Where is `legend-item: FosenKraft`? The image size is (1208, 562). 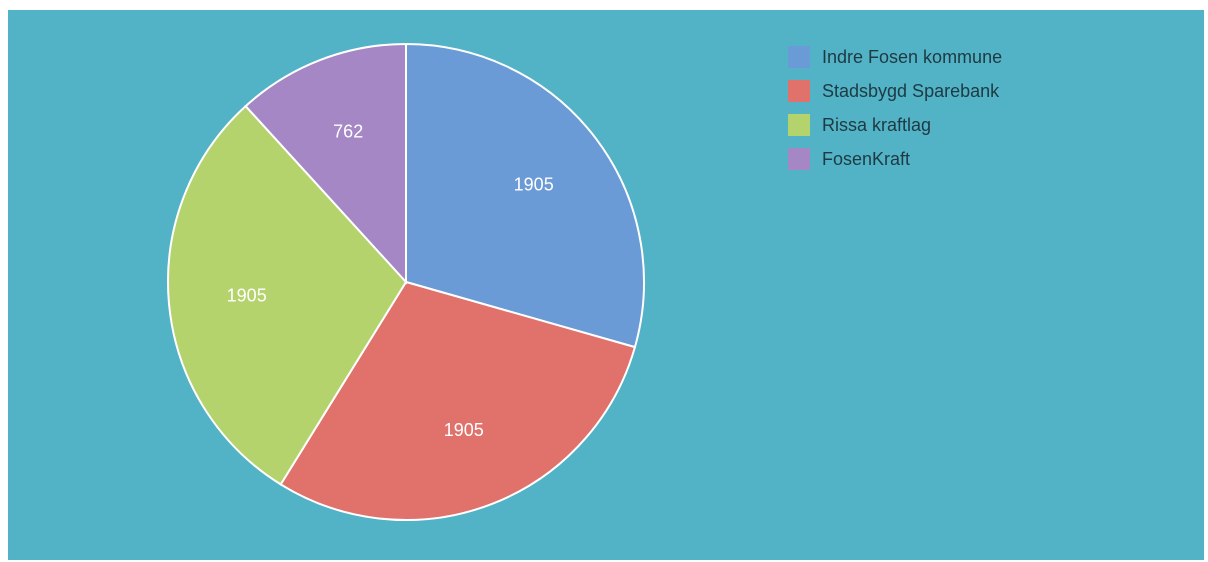
legend-item: FosenKraft is located at coordinates (895, 159).